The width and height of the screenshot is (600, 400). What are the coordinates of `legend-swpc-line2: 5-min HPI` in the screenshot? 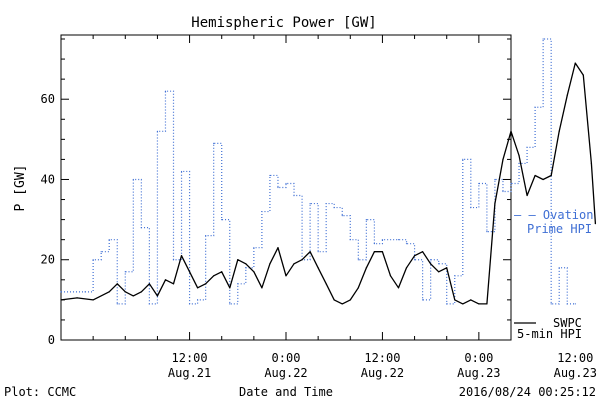 It's located at (549, 334).